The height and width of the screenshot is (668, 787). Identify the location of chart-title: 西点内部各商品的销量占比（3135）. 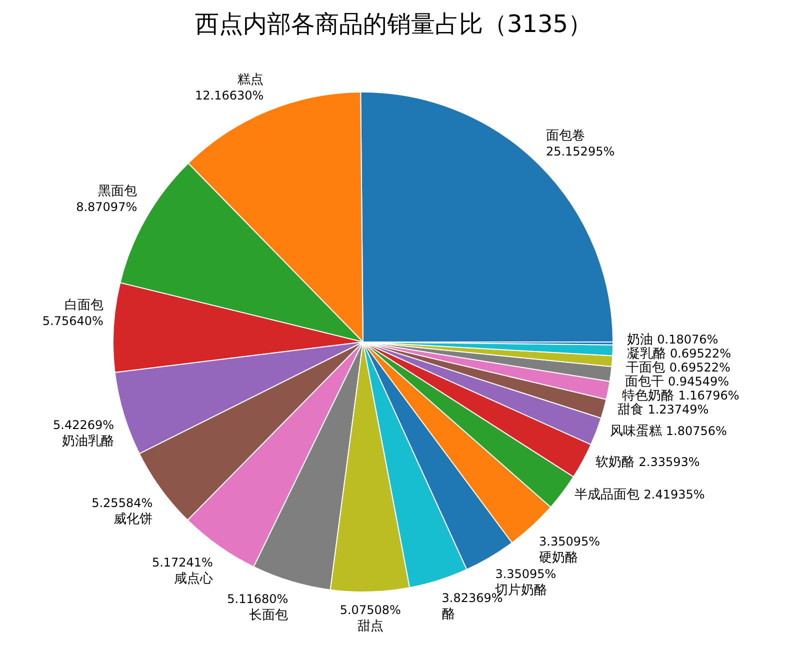
(393, 24).